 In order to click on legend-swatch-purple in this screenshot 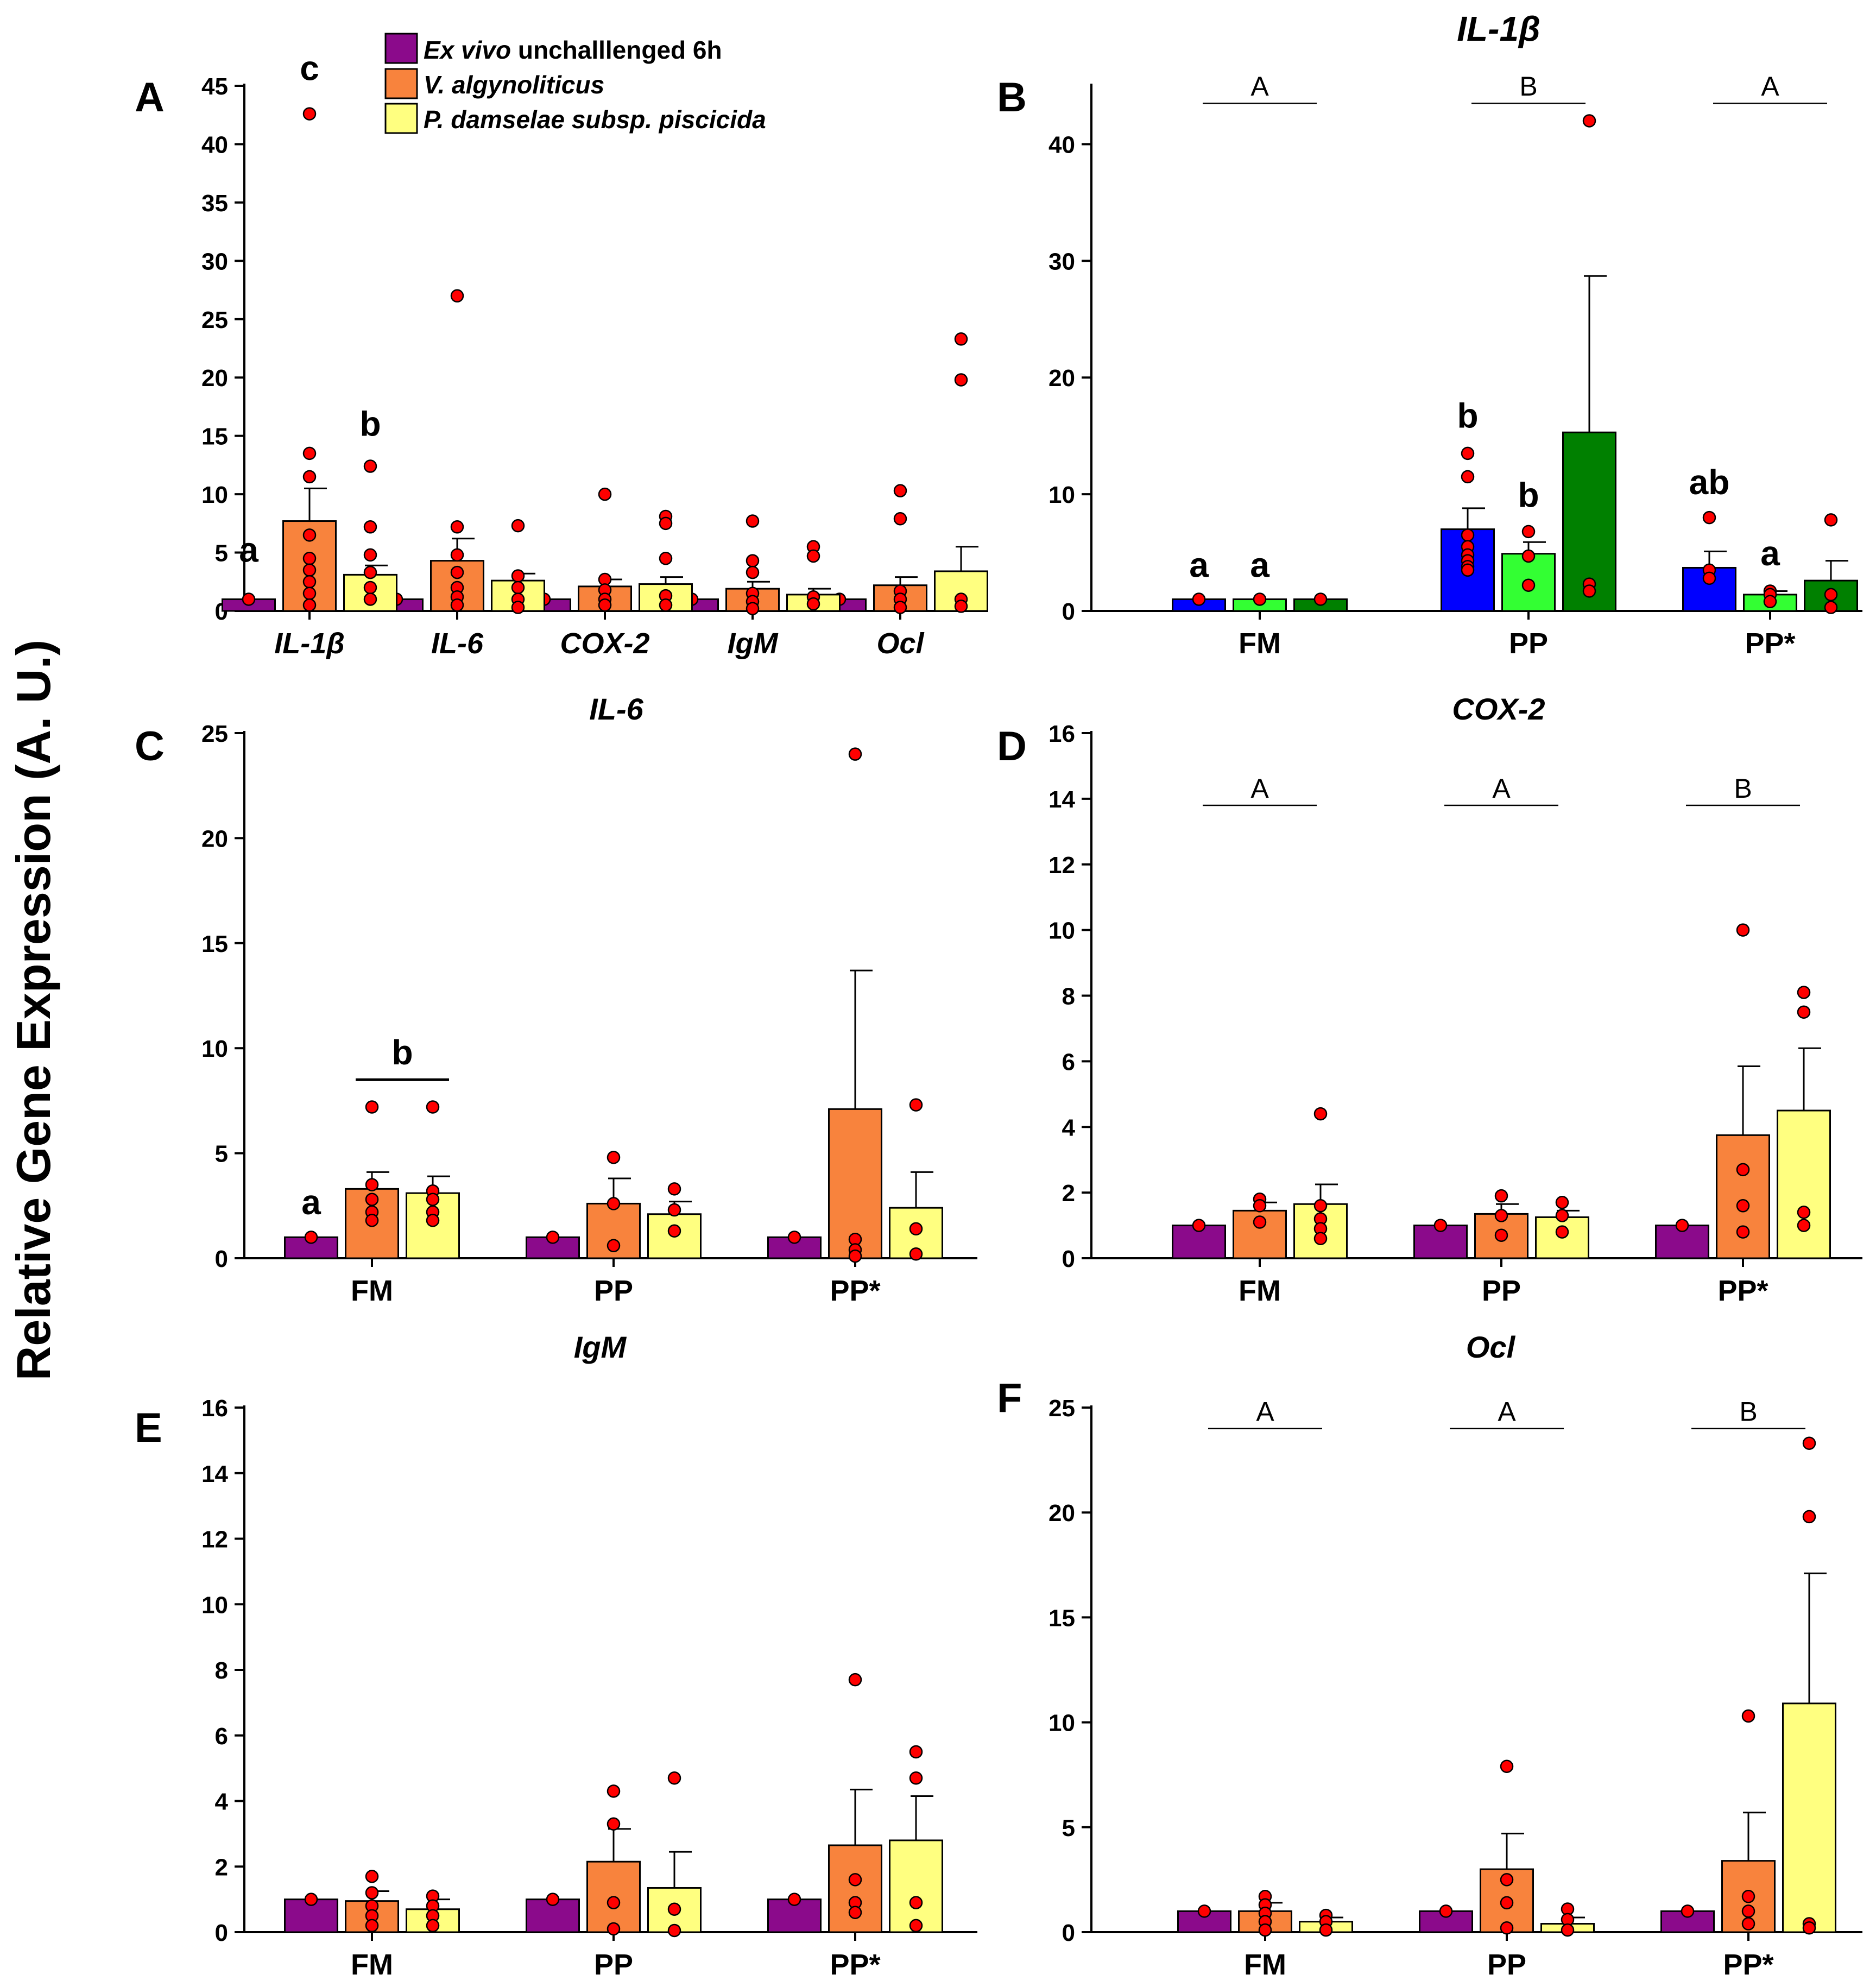, I will do `click(401, 48)`.